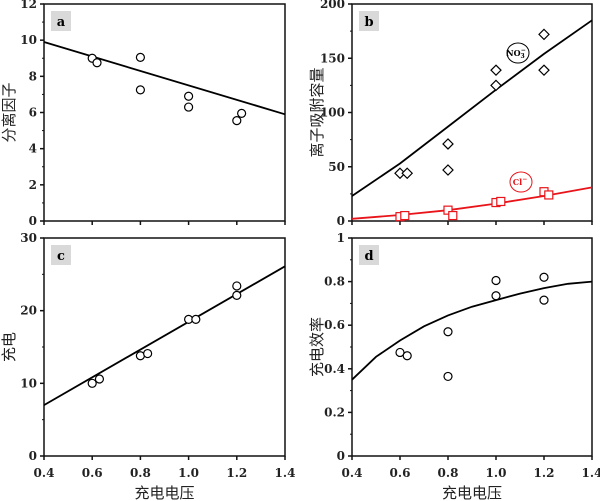  What do you see at coordinates (334, 412) in the screenshot?
I see `y-tick-label: 0.2` at bounding box center [334, 412].